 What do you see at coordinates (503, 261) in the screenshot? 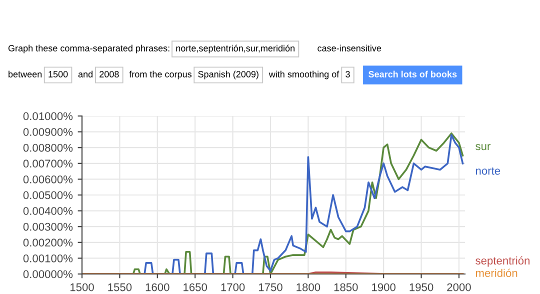
I see `series-label: septentrión` at bounding box center [503, 261].